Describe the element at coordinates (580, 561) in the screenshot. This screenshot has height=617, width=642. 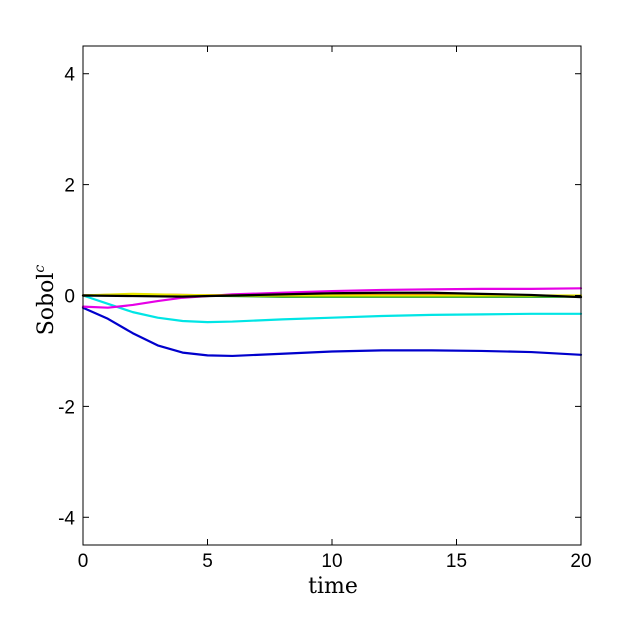
I see `x-tick-label: 20` at that location.